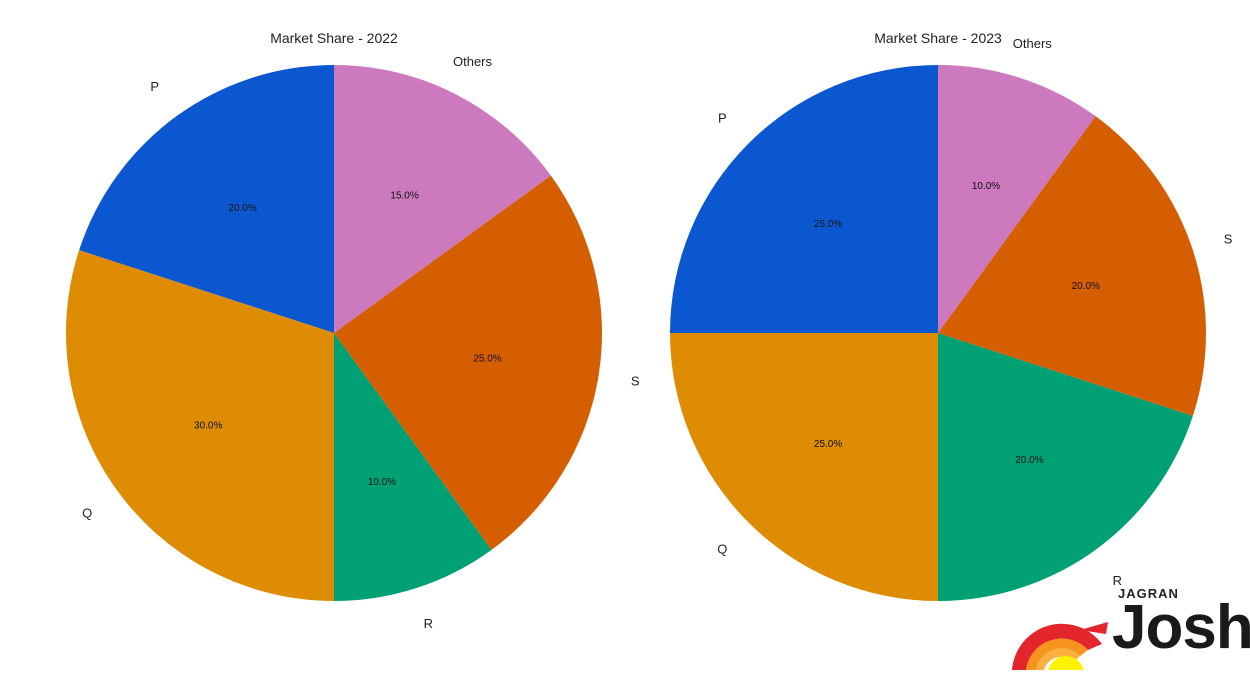 The width and height of the screenshot is (1250, 675). I want to click on jagran-josh-logo: JAGRAN Josh, so click(1129, 628).